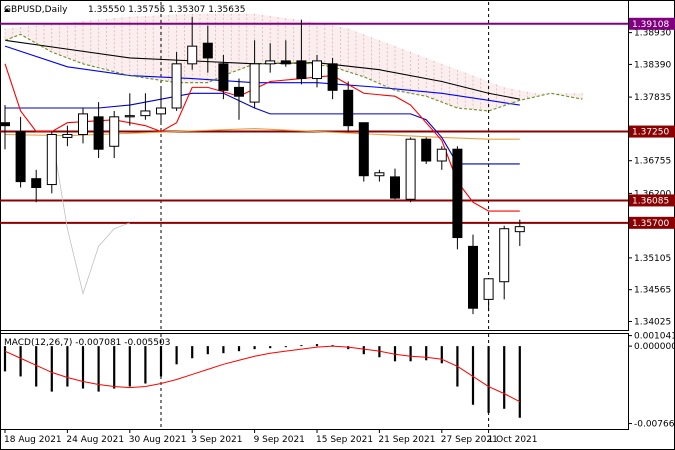 This screenshot has width=675, height=450. What do you see at coordinates (95, 440) in the screenshot?
I see `date-tick-label: 24 Aug 2021` at bounding box center [95, 440].